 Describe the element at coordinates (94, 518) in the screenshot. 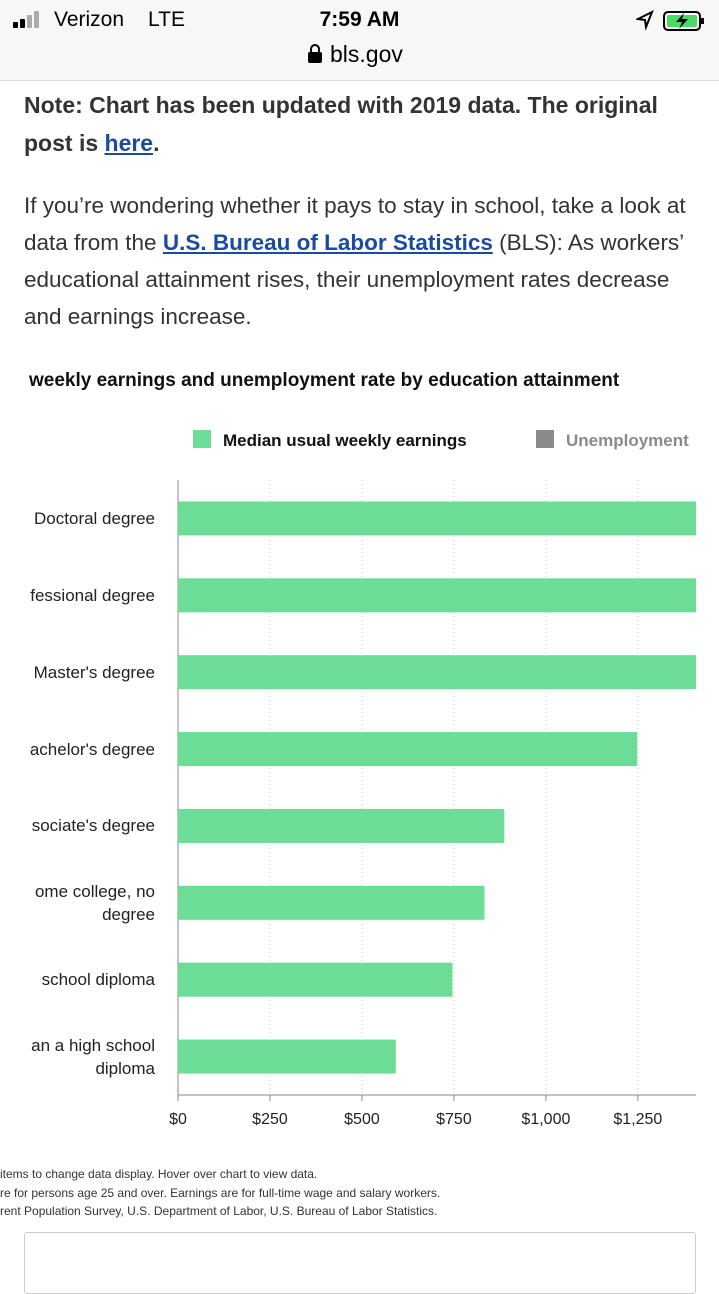

I see `category-text: Doctoral degree` at that location.